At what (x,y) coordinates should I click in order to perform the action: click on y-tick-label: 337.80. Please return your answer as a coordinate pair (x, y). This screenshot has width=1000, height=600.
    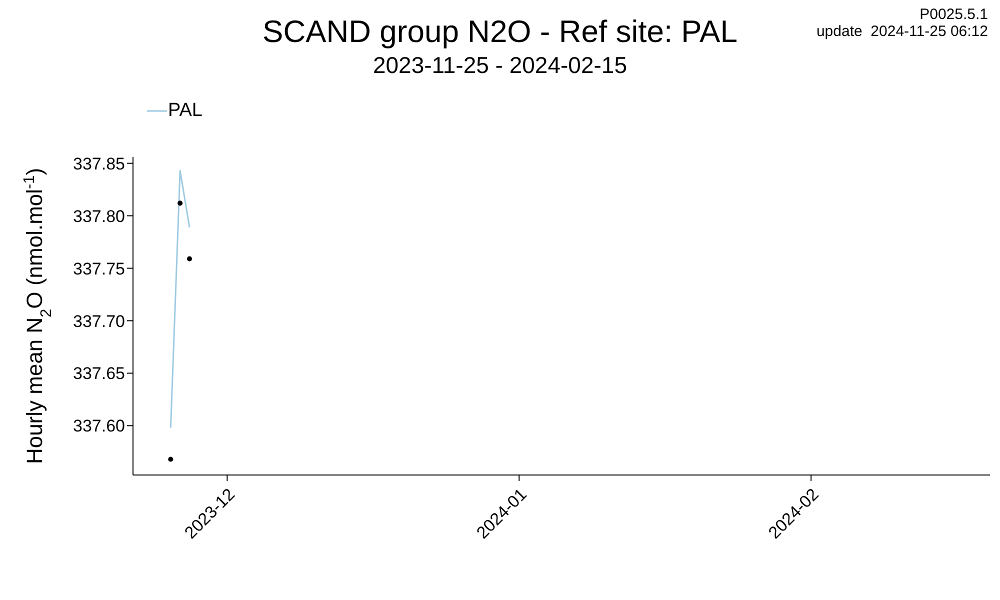
    Looking at the image, I should click on (99, 216).